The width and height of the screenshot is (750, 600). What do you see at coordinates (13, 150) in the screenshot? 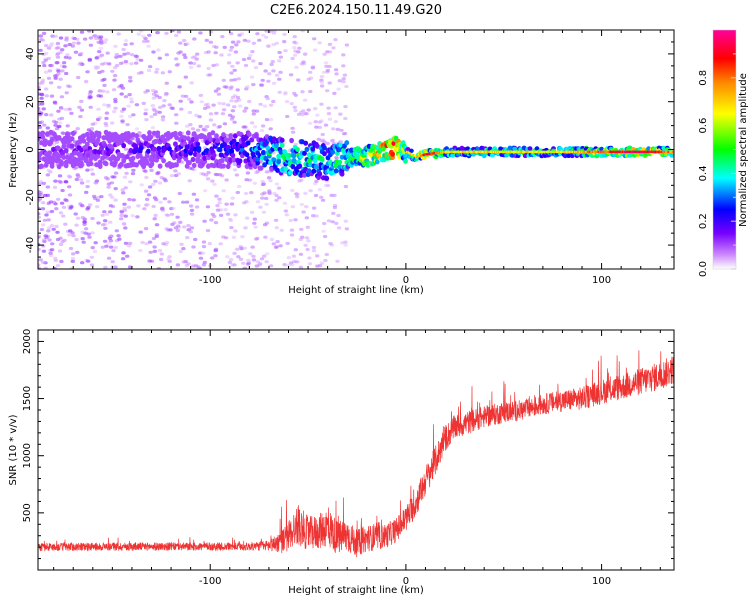
I see `spectrogram-ylabel: Frequency (Hz)` at bounding box center [13, 150].